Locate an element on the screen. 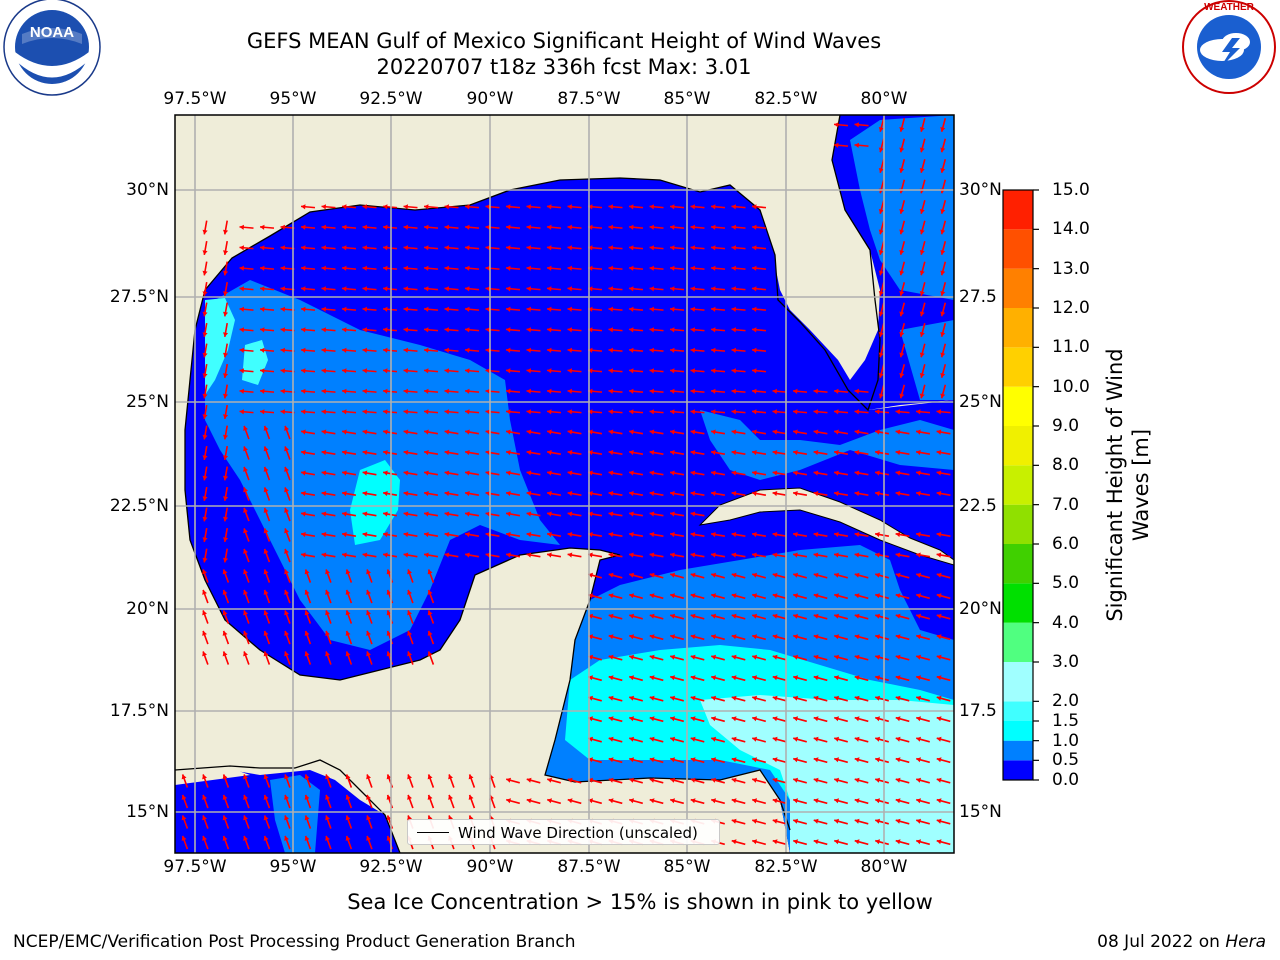 This screenshot has width=1280, height=960. lon-tick-bottom-3: 90°W is located at coordinates (490, 867).